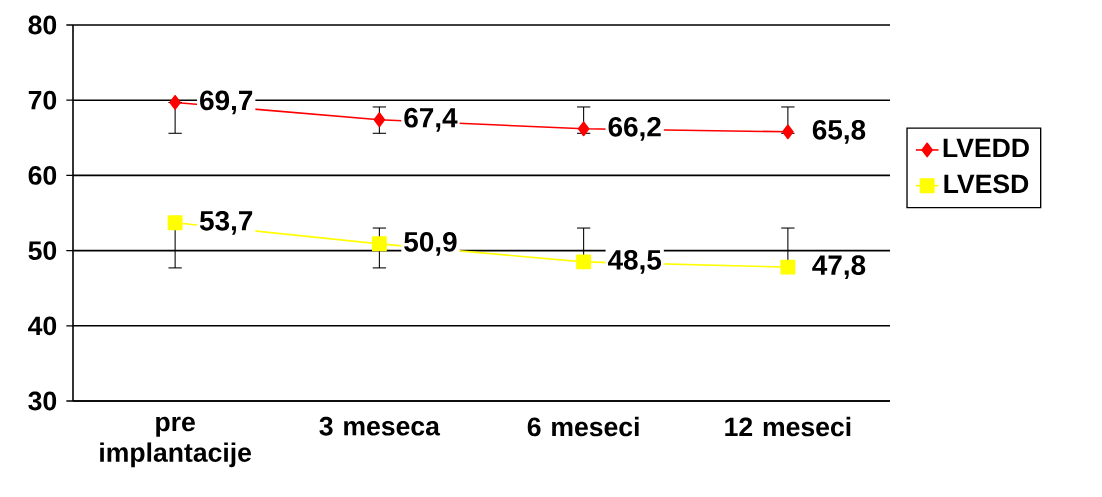  I want to click on data-label: 65,8, so click(839, 131).